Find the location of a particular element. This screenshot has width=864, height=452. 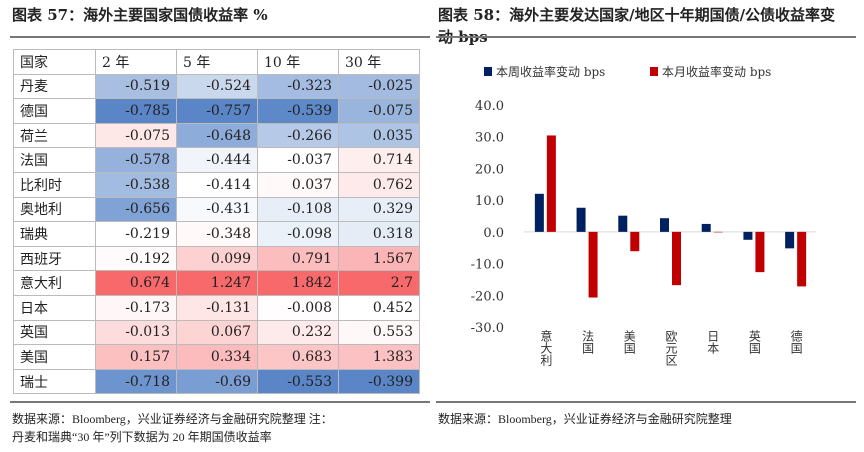

left-source: 数据来源：Bloomberg，兴业证券经济与金融研究院整理 注： is located at coordinates (172, 419).